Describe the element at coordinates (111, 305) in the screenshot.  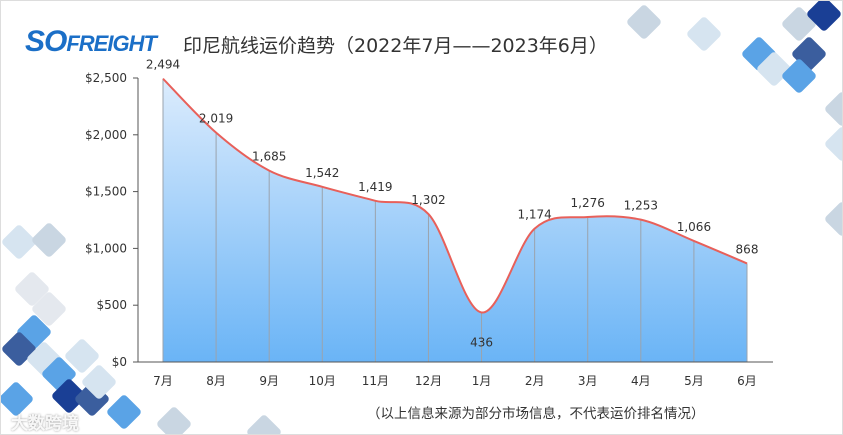
I see `y-tick-label: $500` at that location.